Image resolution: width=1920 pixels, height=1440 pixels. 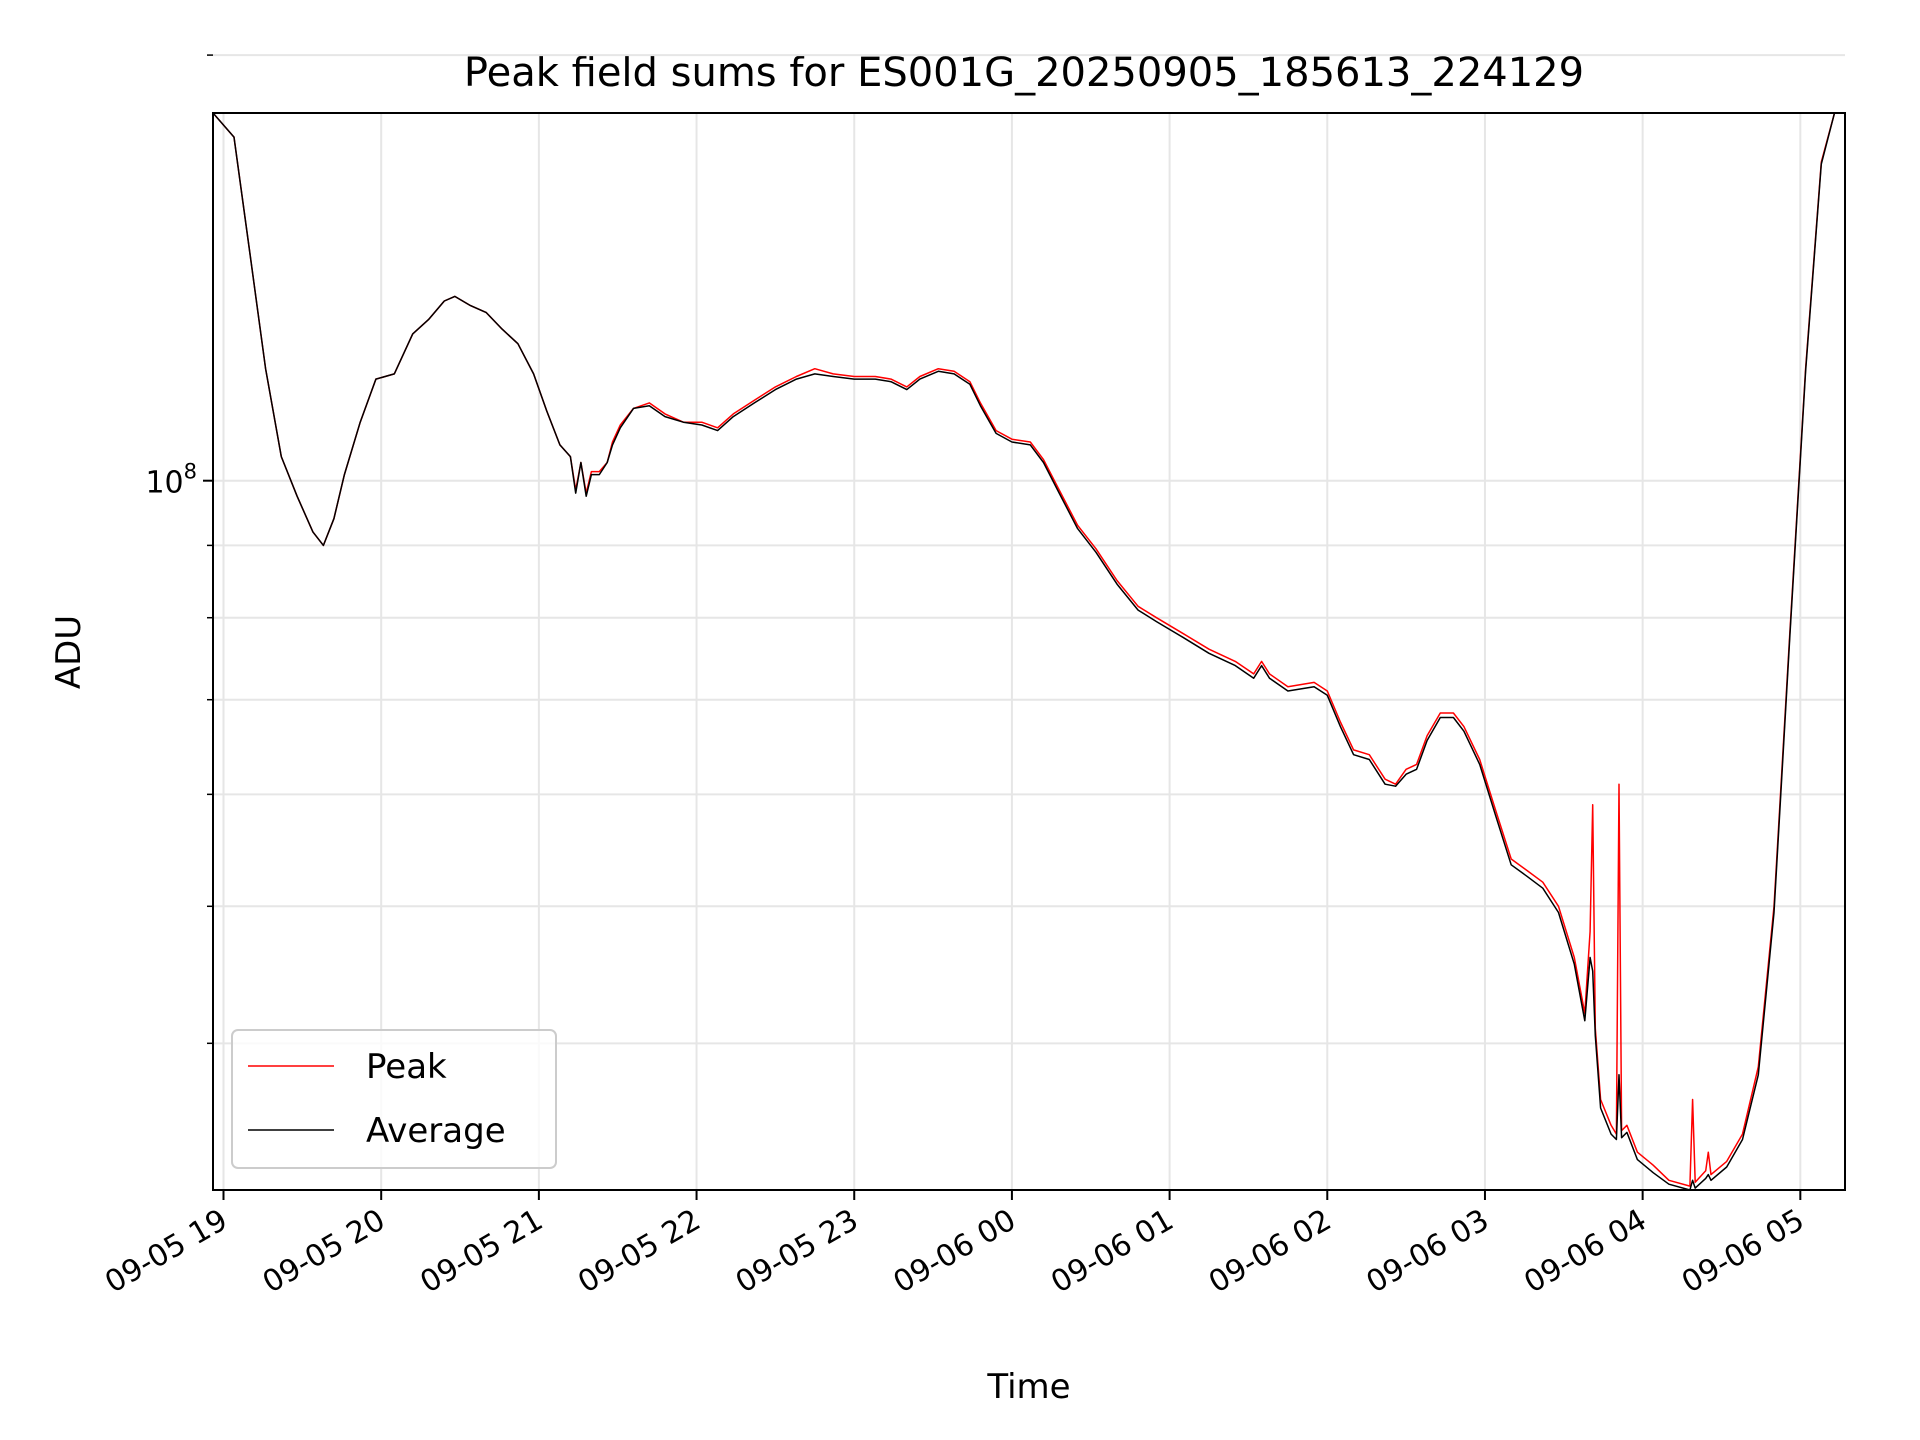 I want to click on legend-box, so click(x=394, y=1099).